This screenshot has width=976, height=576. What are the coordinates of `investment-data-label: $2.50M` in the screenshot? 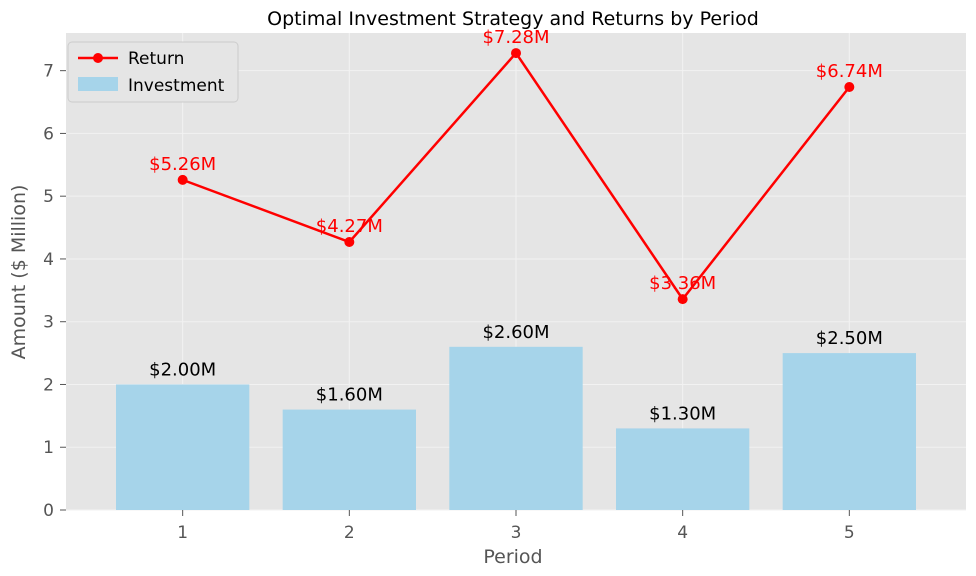 It's located at (849, 338).